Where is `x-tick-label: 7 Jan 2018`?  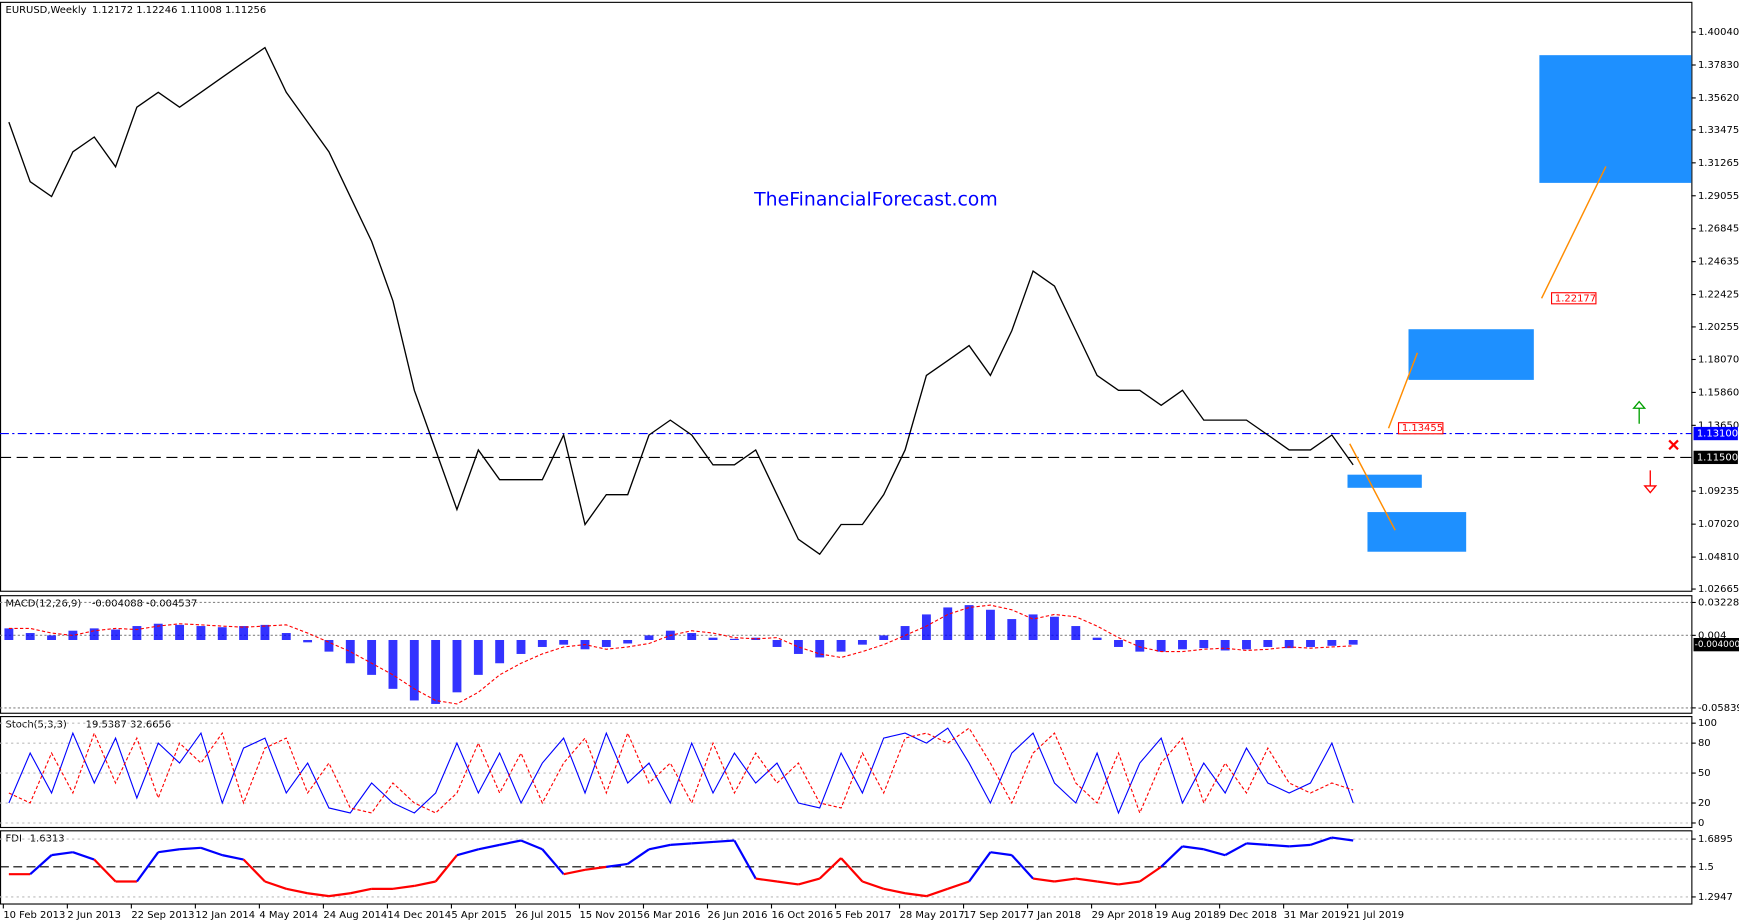 x-tick-label: 7 Jan 2018 is located at coordinates (1054, 915).